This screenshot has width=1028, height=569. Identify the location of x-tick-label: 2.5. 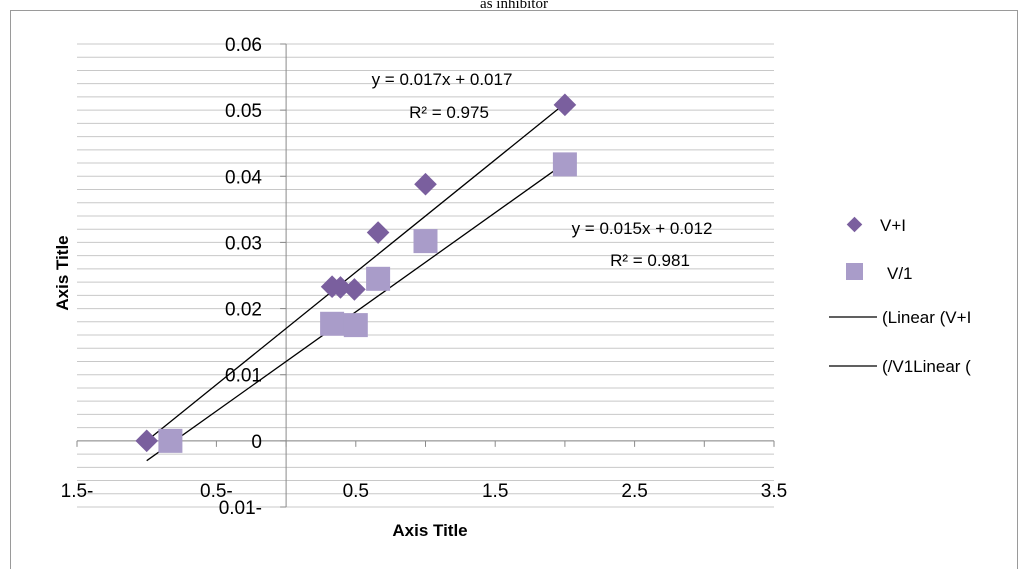
(634, 491).